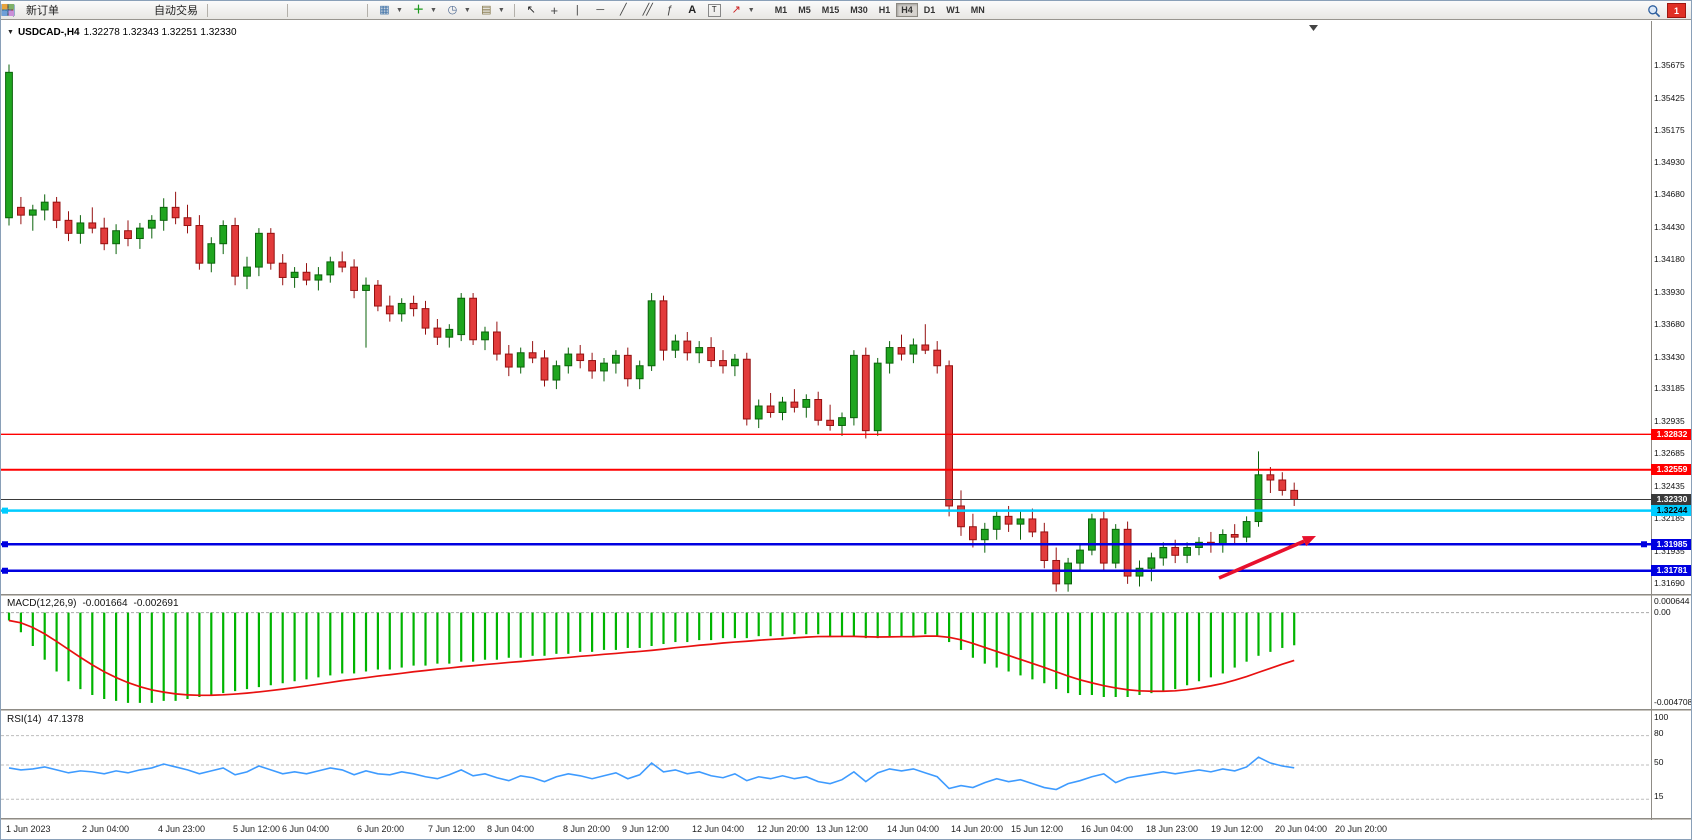  I want to click on time-axis-label: 16 Jun 04:00, so click(1107, 829).